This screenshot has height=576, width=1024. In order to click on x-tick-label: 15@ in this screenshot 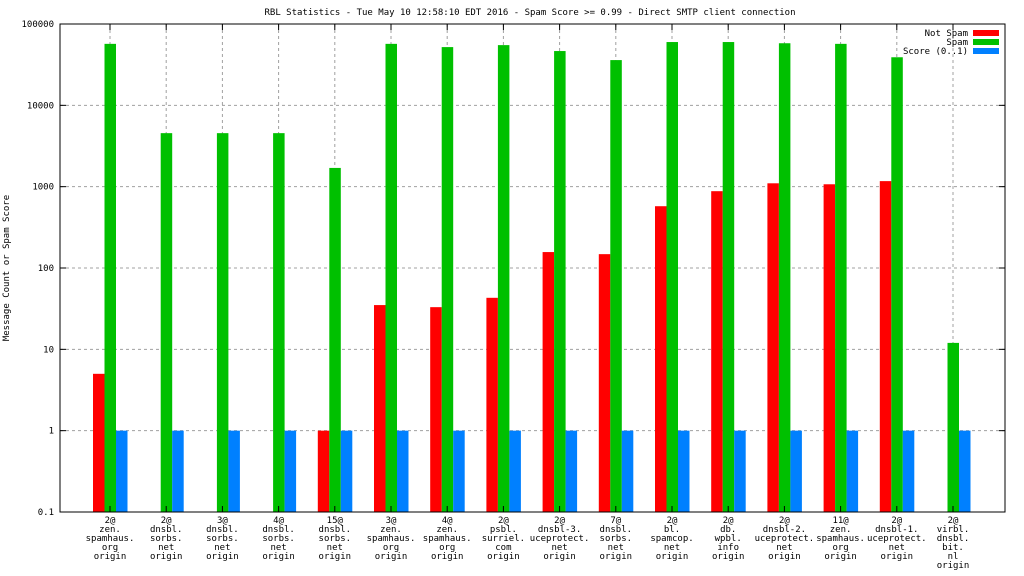, I will do `click(335, 521)`.